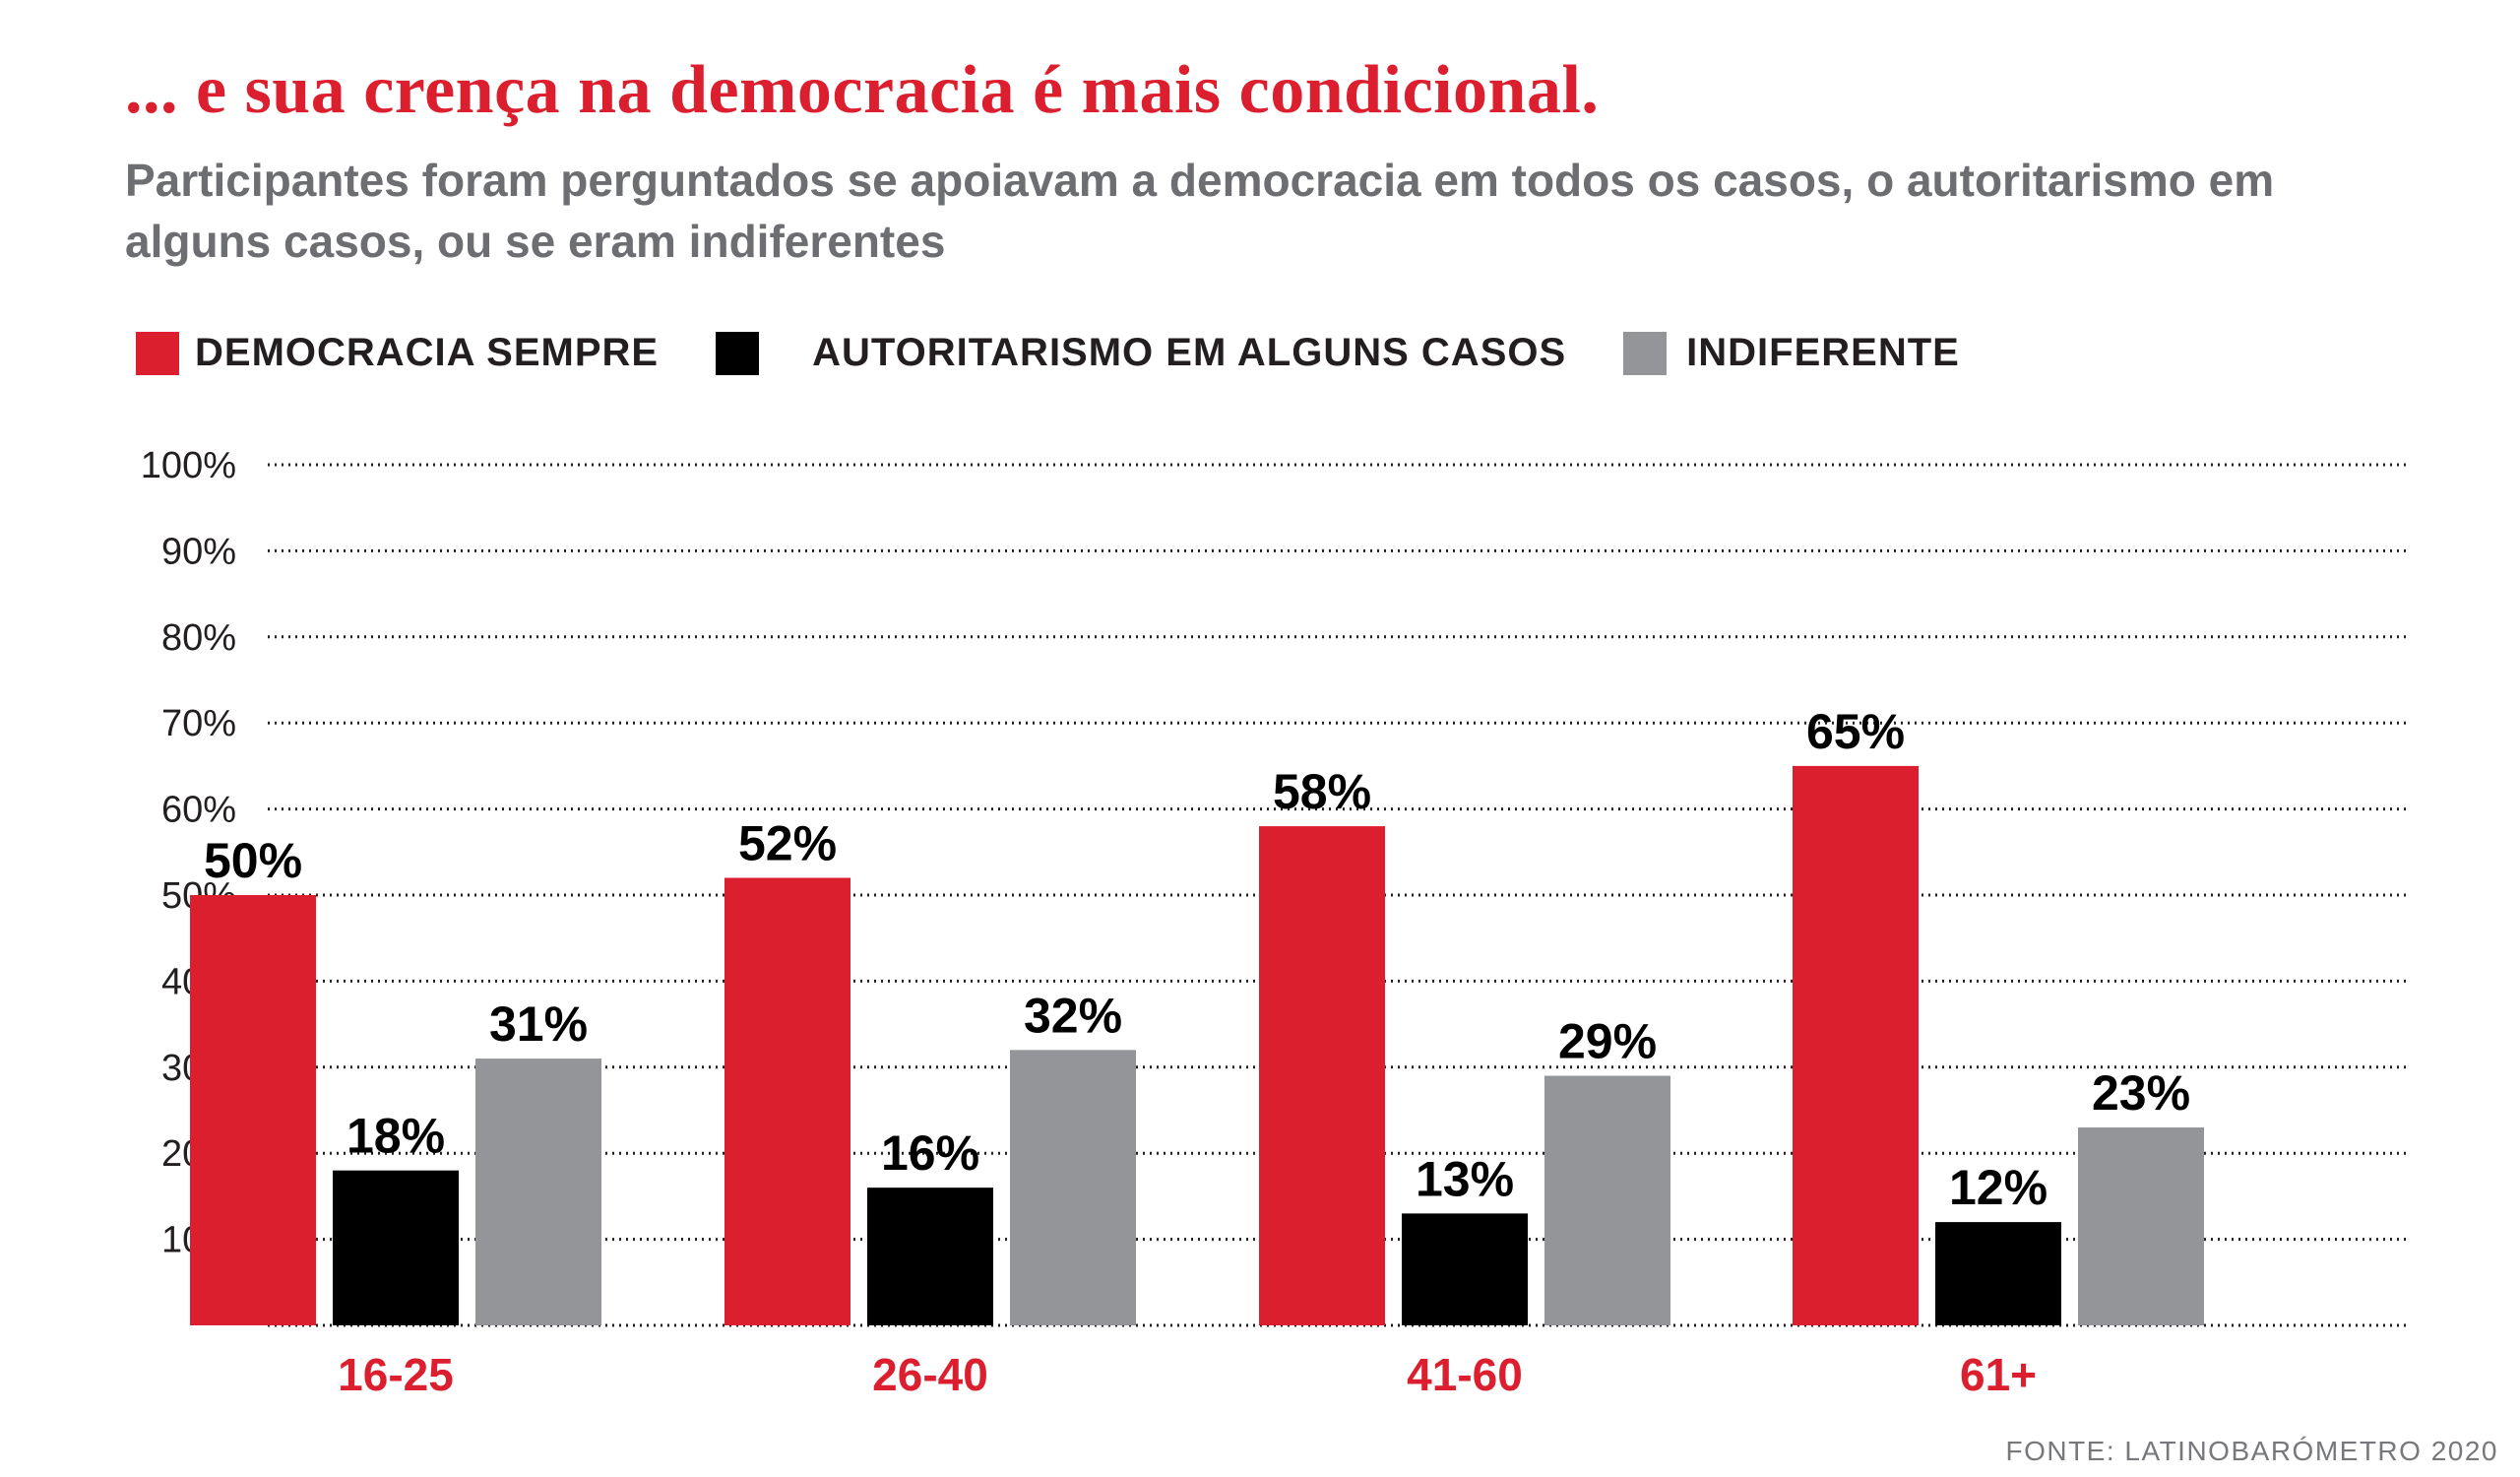 The image size is (2520, 1477). Describe the element at coordinates (787, 844) in the screenshot. I see `data-label: 52%` at that location.